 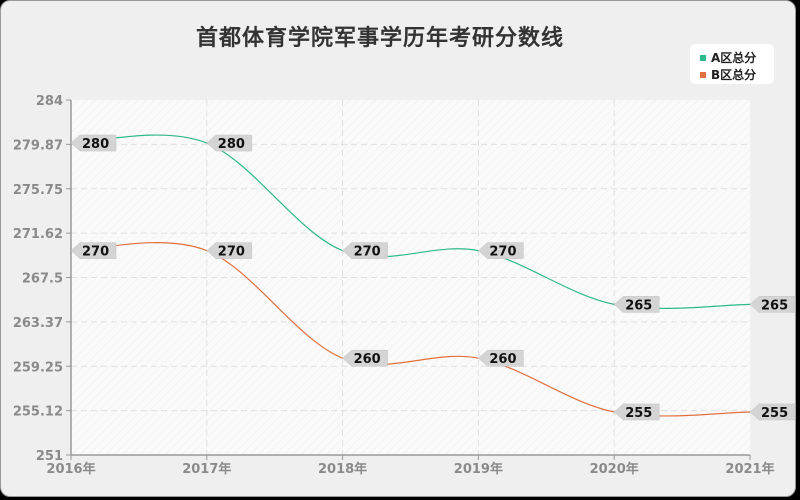 What do you see at coordinates (49, 101) in the screenshot?
I see `y-tick-label: 284` at bounding box center [49, 101].